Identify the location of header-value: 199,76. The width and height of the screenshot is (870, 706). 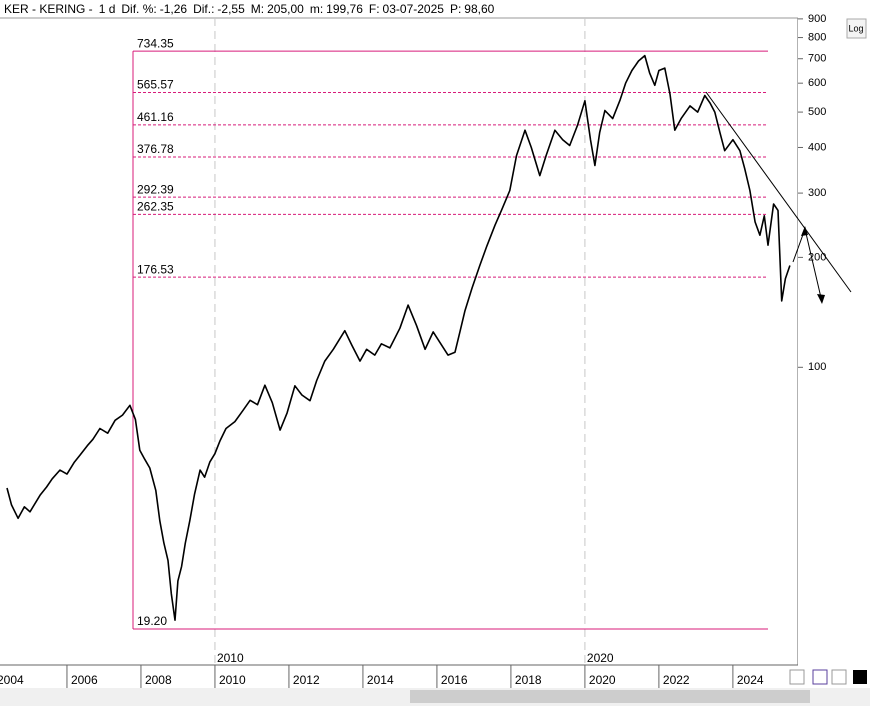
(344, 9).